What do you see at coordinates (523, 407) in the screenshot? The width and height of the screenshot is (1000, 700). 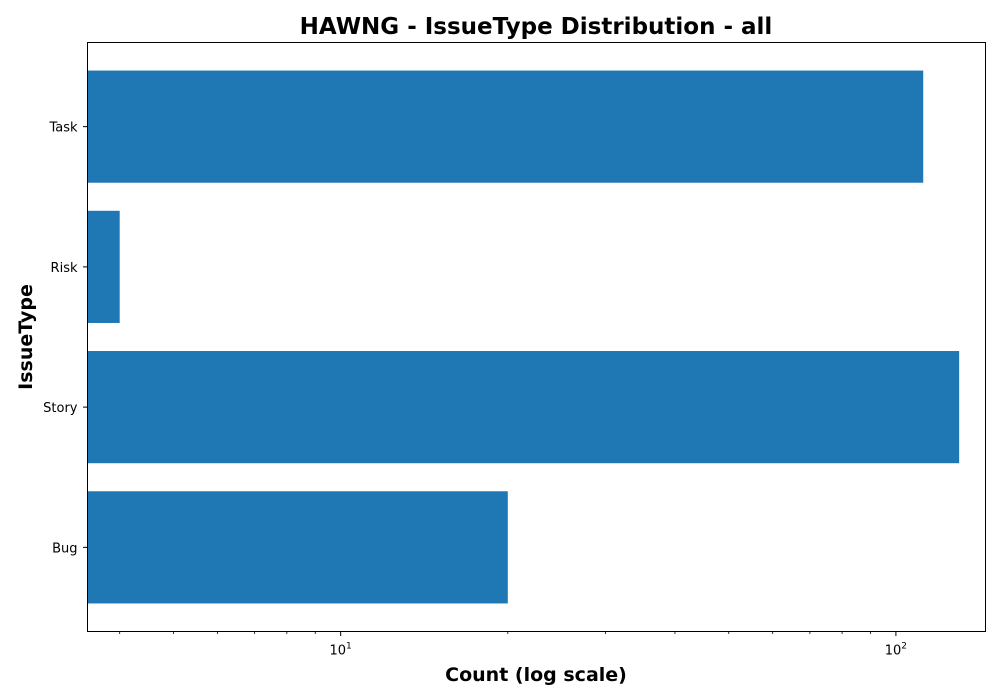 I see `bar-story` at bounding box center [523, 407].